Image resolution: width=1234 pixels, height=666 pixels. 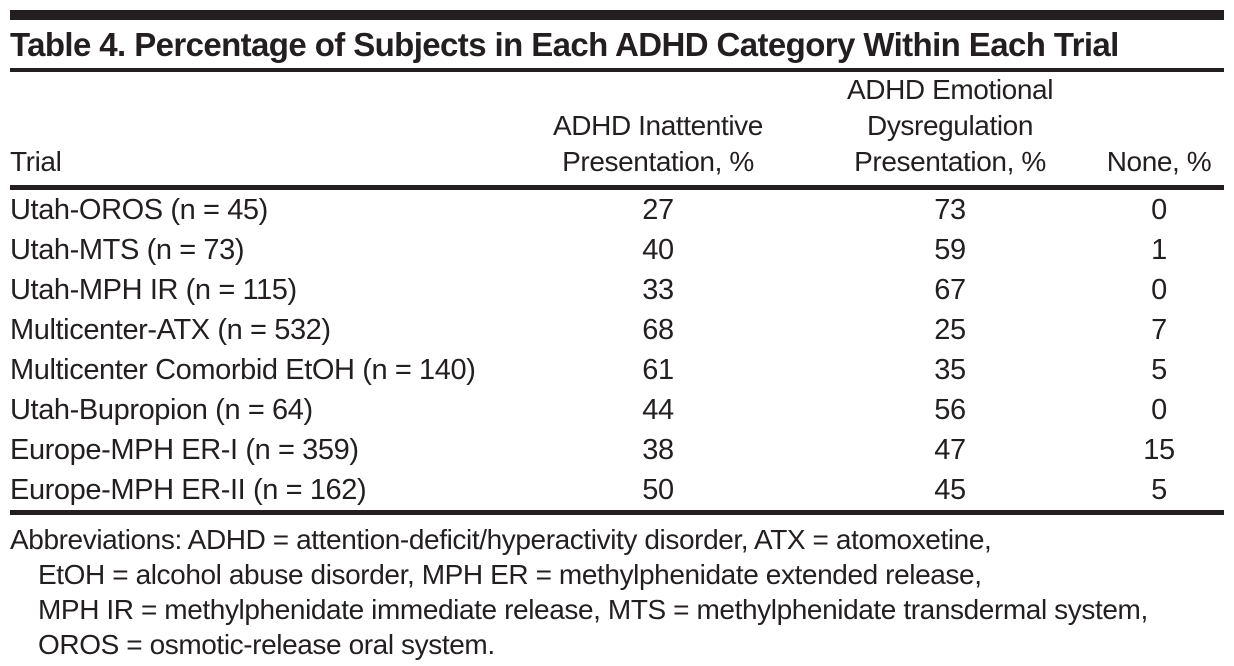 I want to click on dysregulation-value: 73, so click(x=950, y=210).